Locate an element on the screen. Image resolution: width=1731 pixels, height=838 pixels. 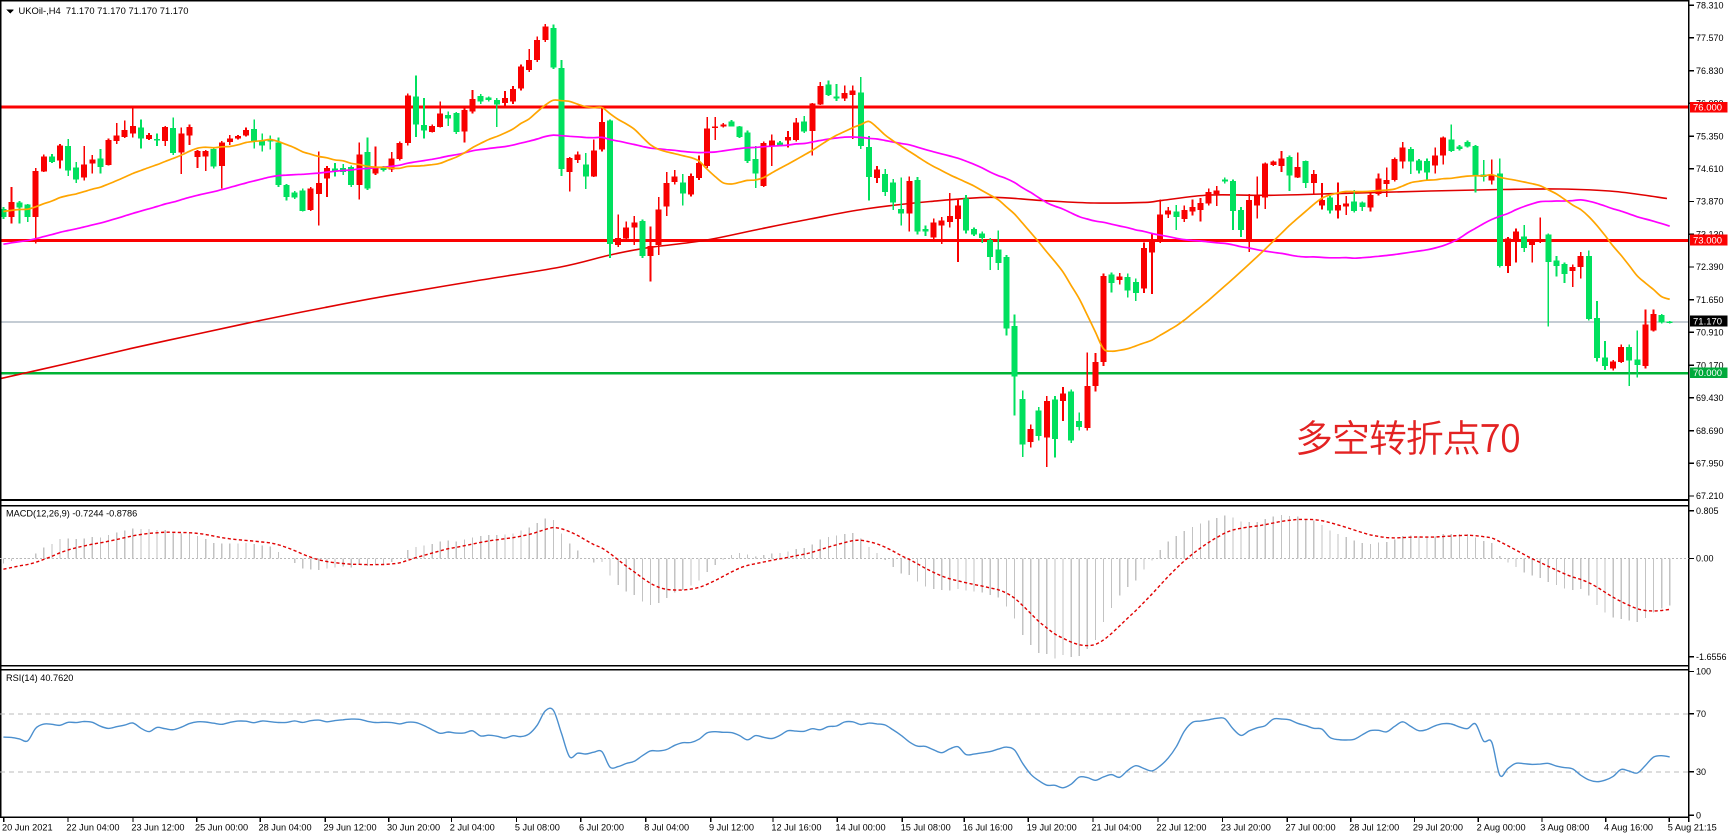
svg-text: 30 Jun 20:00 is located at coordinates (413, 828).